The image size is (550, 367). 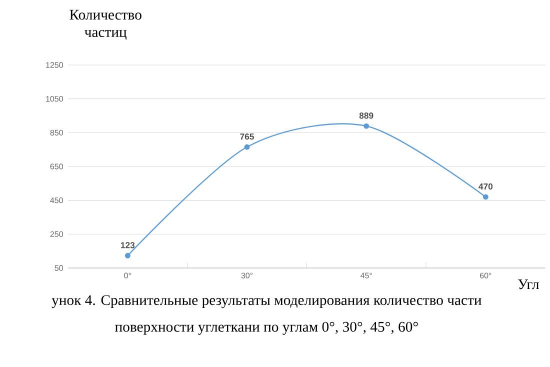 What do you see at coordinates (128, 275) in the screenshot?
I see `x-tick-label: 0°` at bounding box center [128, 275].